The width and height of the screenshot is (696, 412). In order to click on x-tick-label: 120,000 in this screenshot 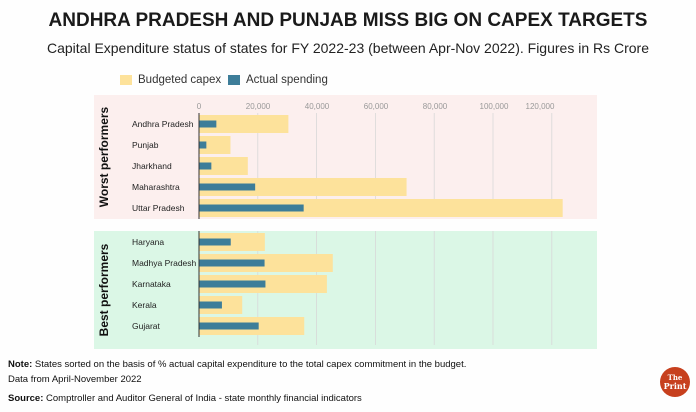, I will do `click(540, 106)`.